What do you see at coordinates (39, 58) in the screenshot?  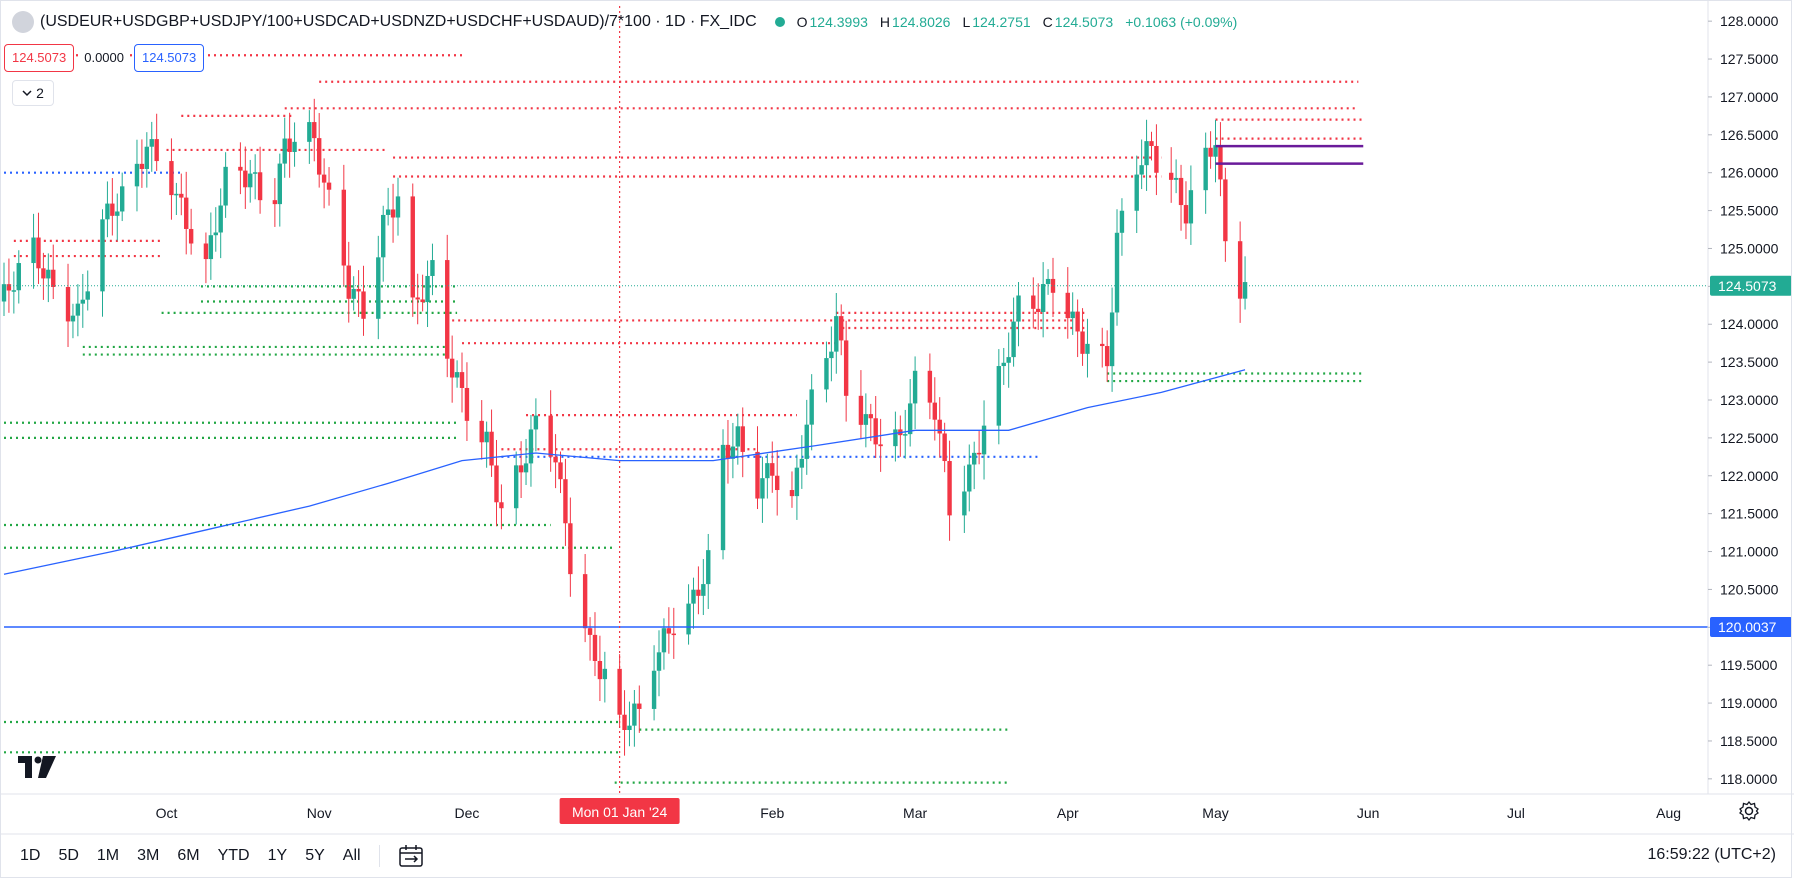 I see `sell-button: 124.5073` at bounding box center [39, 58].